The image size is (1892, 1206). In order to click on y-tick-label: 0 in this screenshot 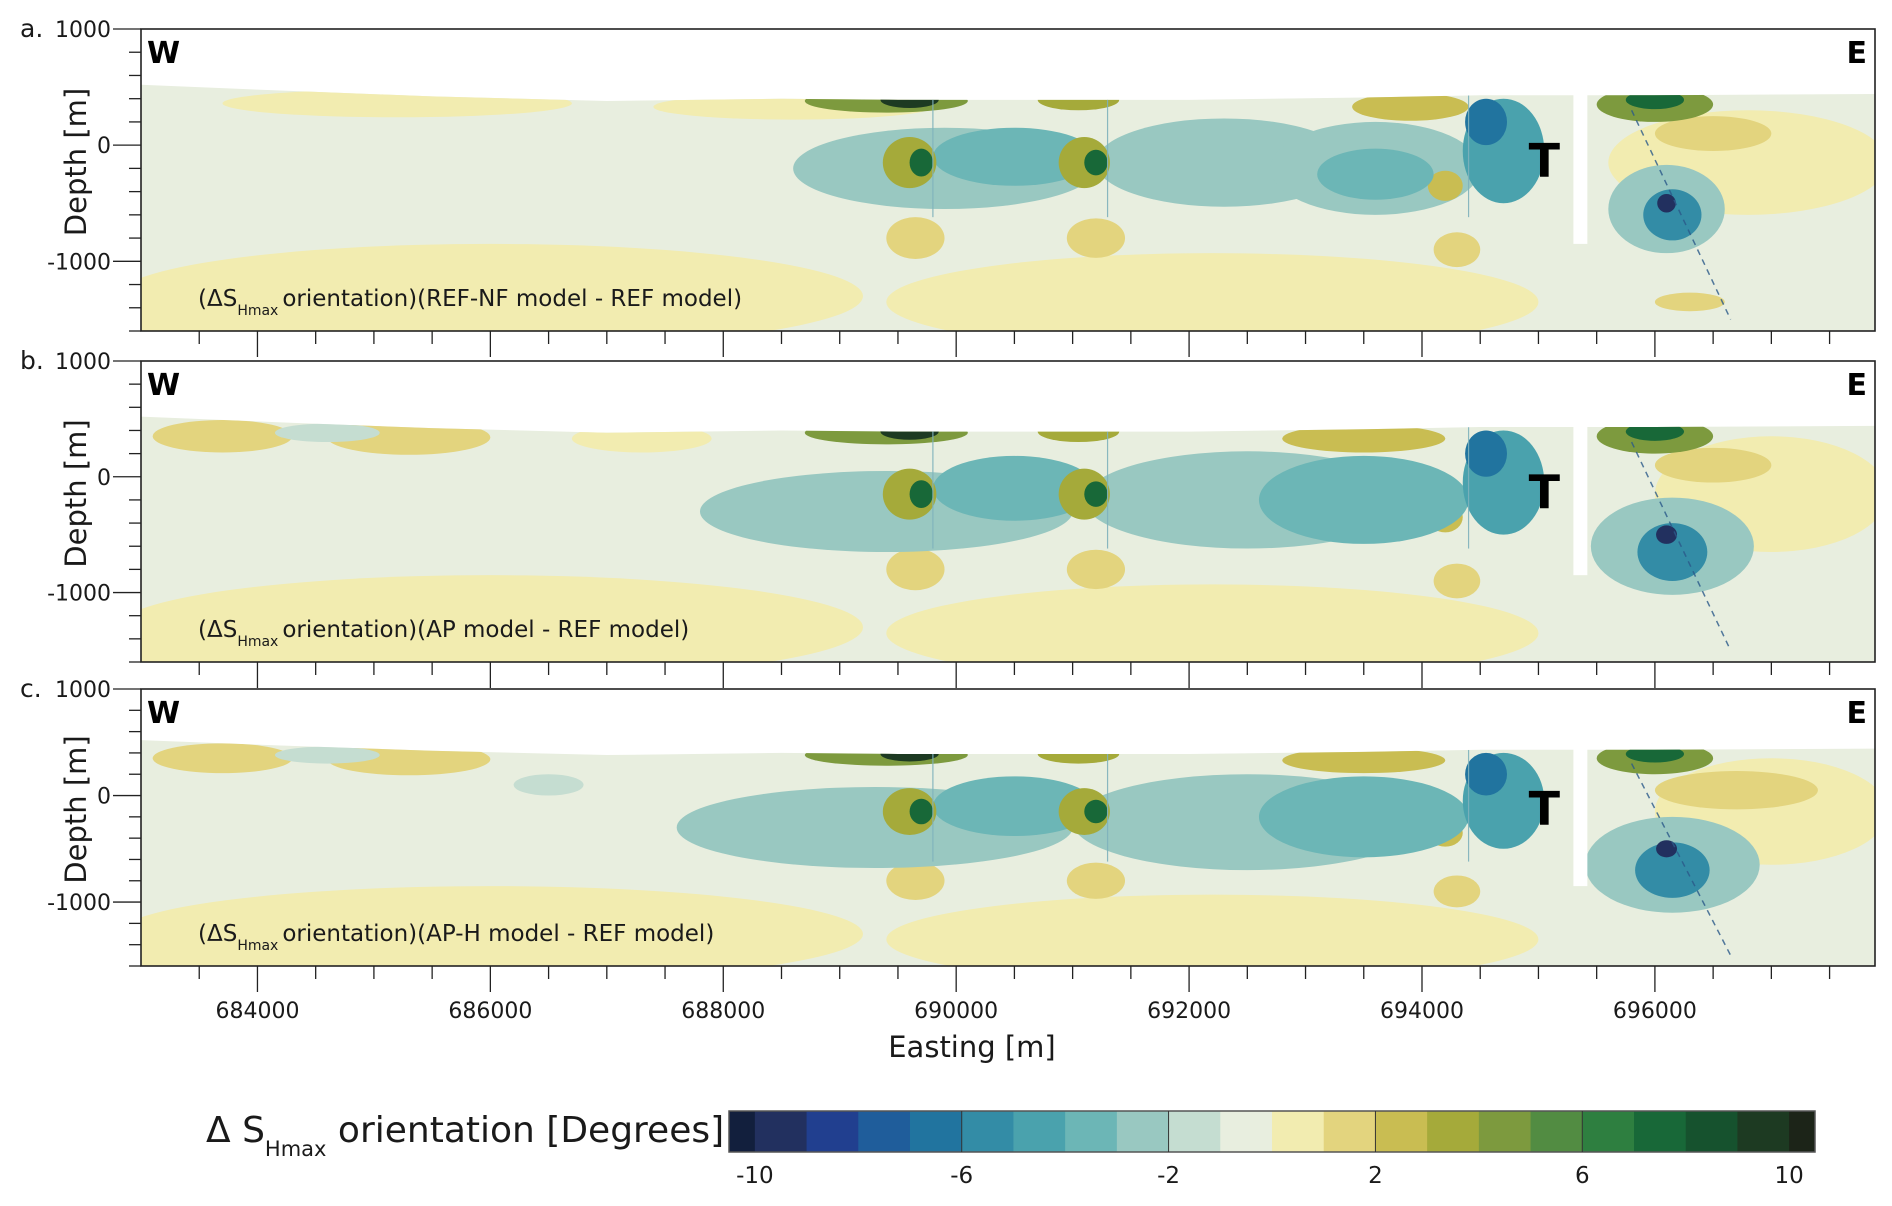, I will do `click(104, 797)`.